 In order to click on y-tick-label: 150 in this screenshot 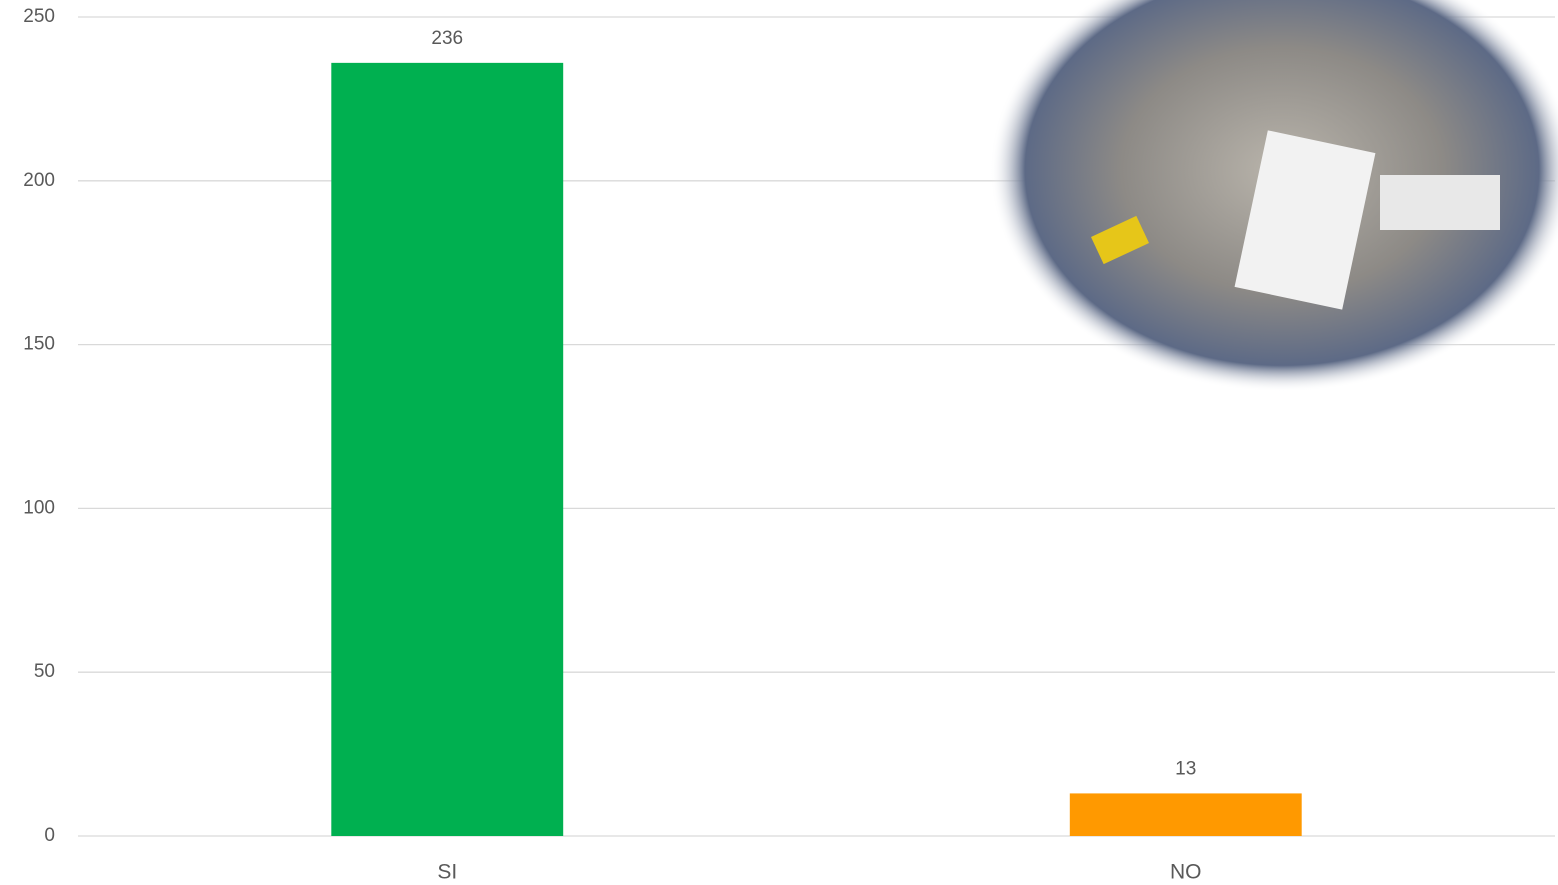, I will do `click(39, 344)`.